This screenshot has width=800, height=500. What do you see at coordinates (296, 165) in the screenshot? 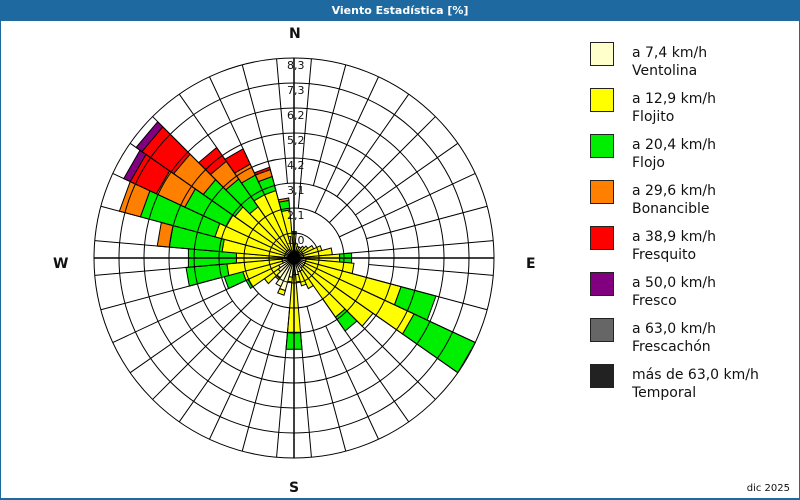
I see `ring-label: 4,2` at bounding box center [296, 165].